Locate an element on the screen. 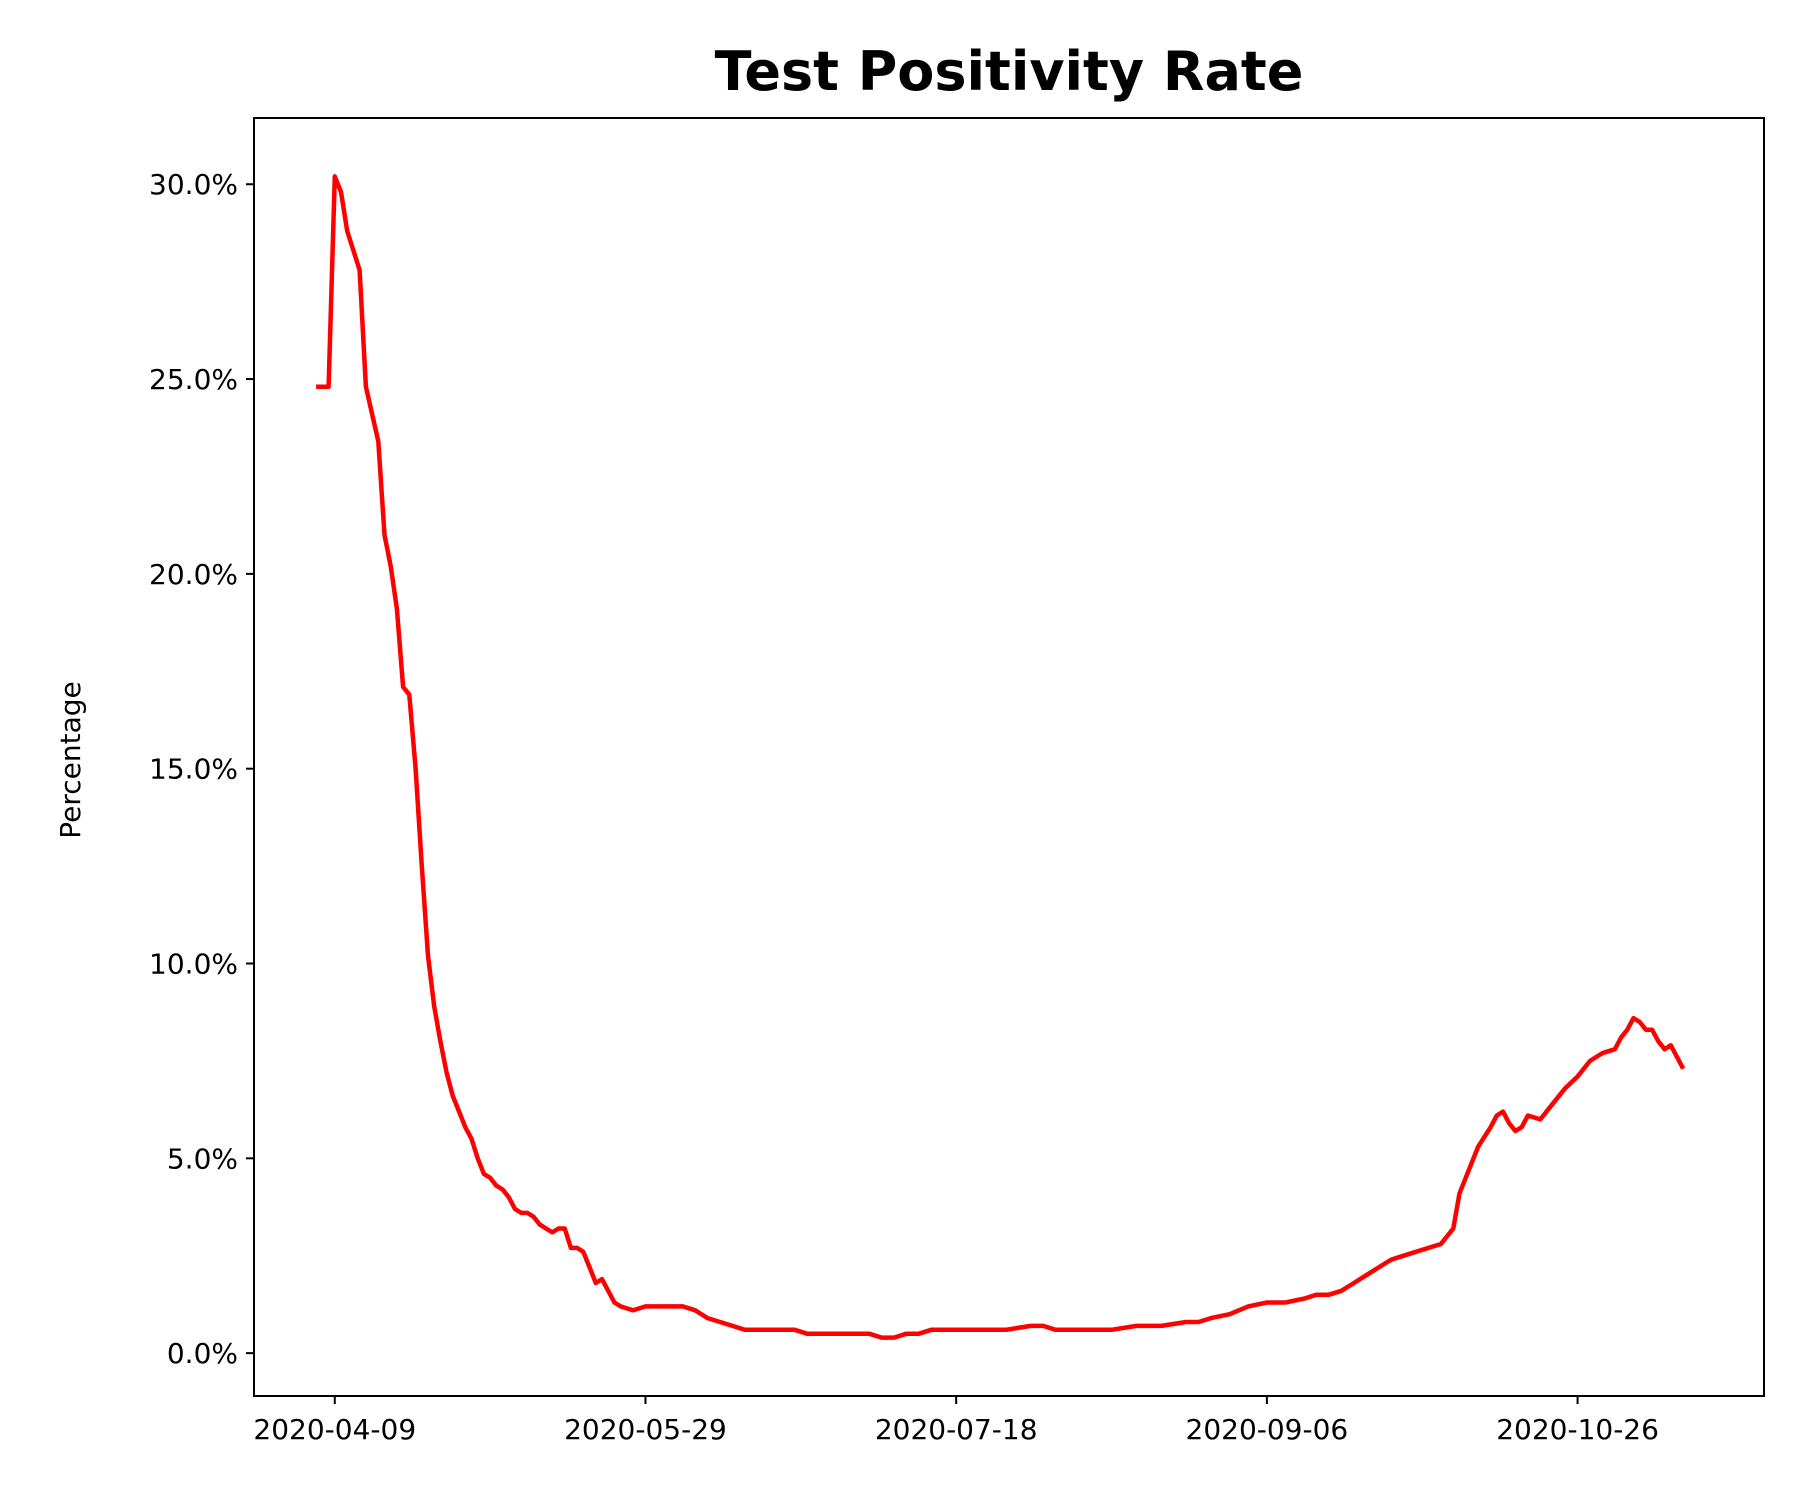  y-tick-label: 5.0% is located at coordinates (202, 1158).